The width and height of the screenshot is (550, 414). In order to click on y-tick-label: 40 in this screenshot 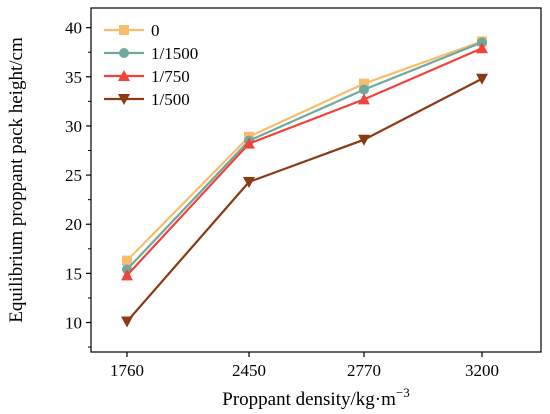, I will do `click(73, 28)`.